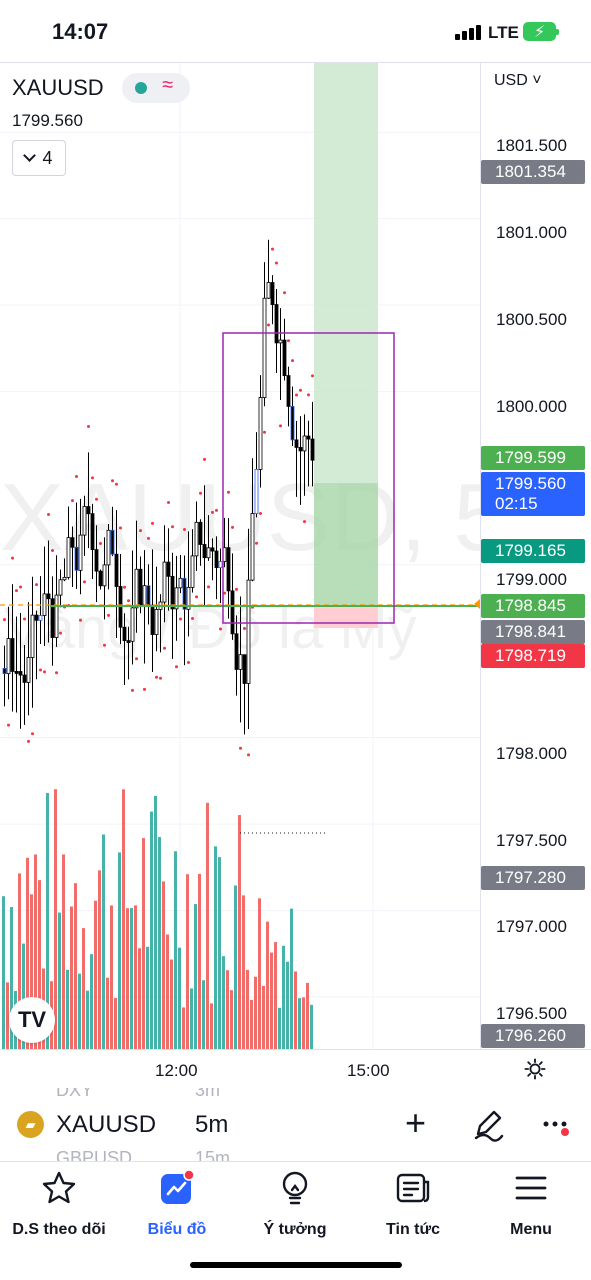 The image size is (591, 1280). What do you see at coordinates (541, 31) in the screenshot?
I see `battery-icon: ⚡` at bounding box center [541, 31].